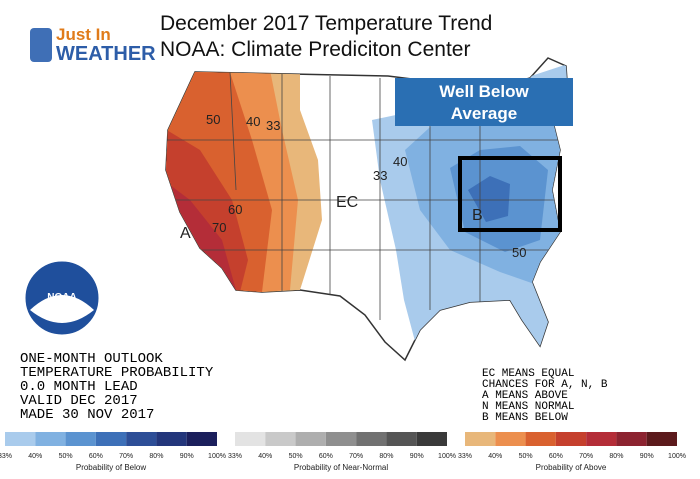 This screenshot has height=479, width=700. I want to click on noaa-logo: NOAA, so click(62, 298).